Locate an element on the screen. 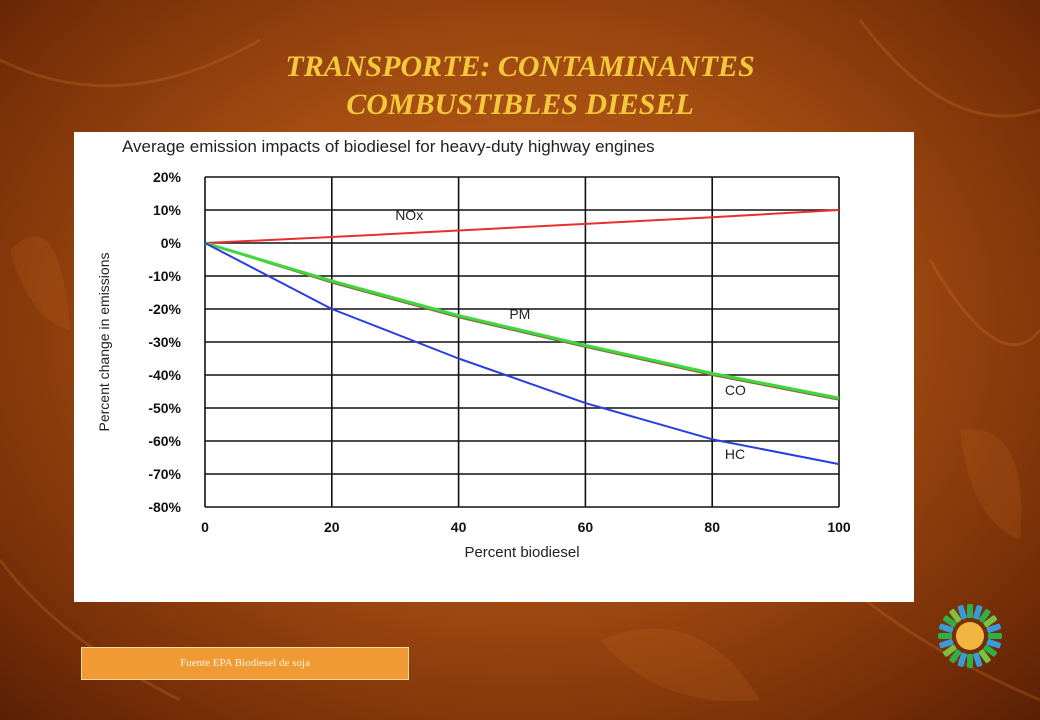  y-tick-label: -20% is located at coordinates (164, 309).